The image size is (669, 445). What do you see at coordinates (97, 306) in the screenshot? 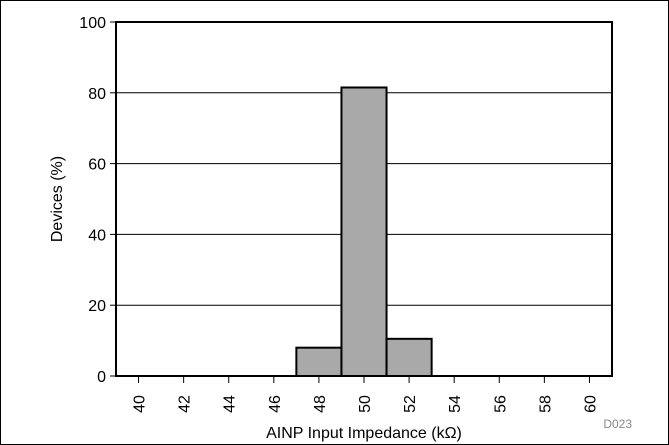
I see `y-tick-label: 20` at bounding box center [97, 306].